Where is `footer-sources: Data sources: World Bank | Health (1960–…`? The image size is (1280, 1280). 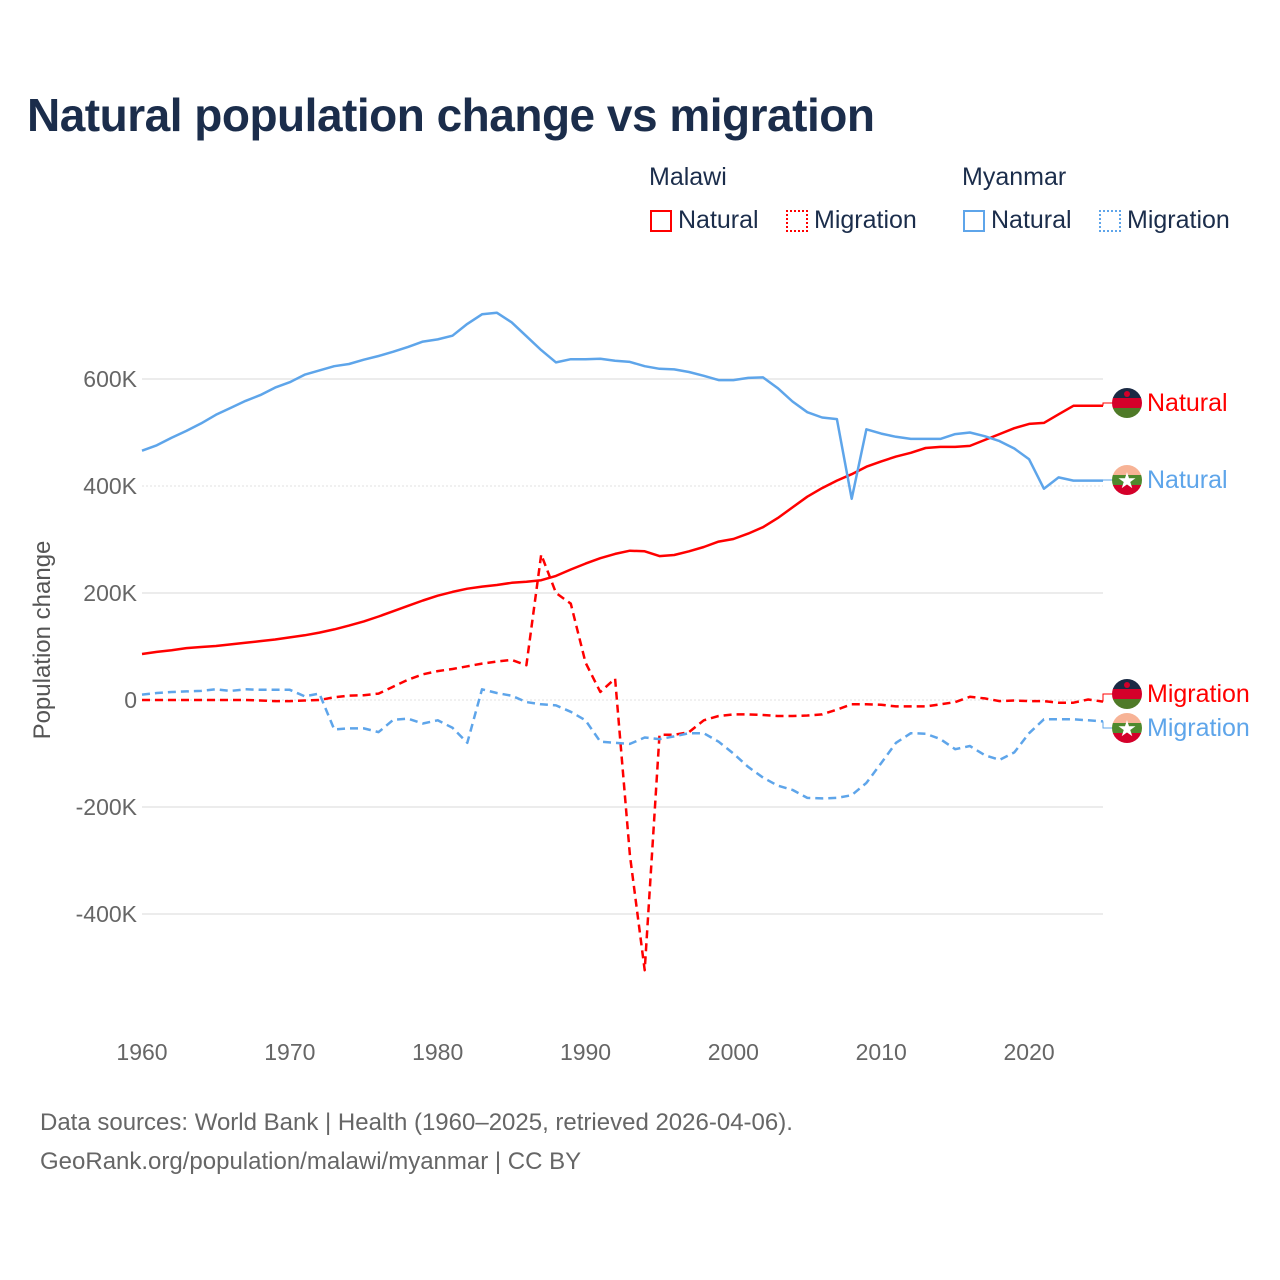 footer-sources: Data sources: World Bank | Health (1960–… is located at coordinates (416, 1122).